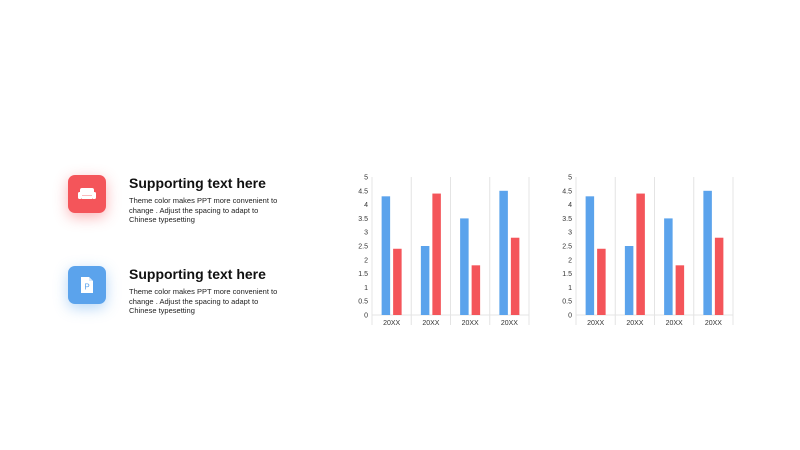 The image size is (800, 450). I want to click on sofa-icon-badge, so click(87, 194).